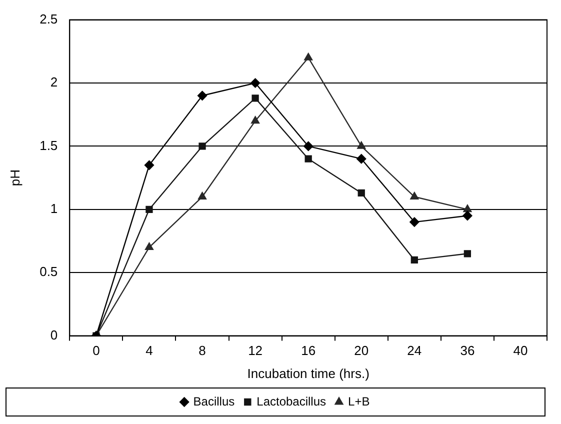 The image size is (561, 424). Describe the element at coordinates (54, 82) in the screenshot. I see `y-tick-label: 2` at that location.